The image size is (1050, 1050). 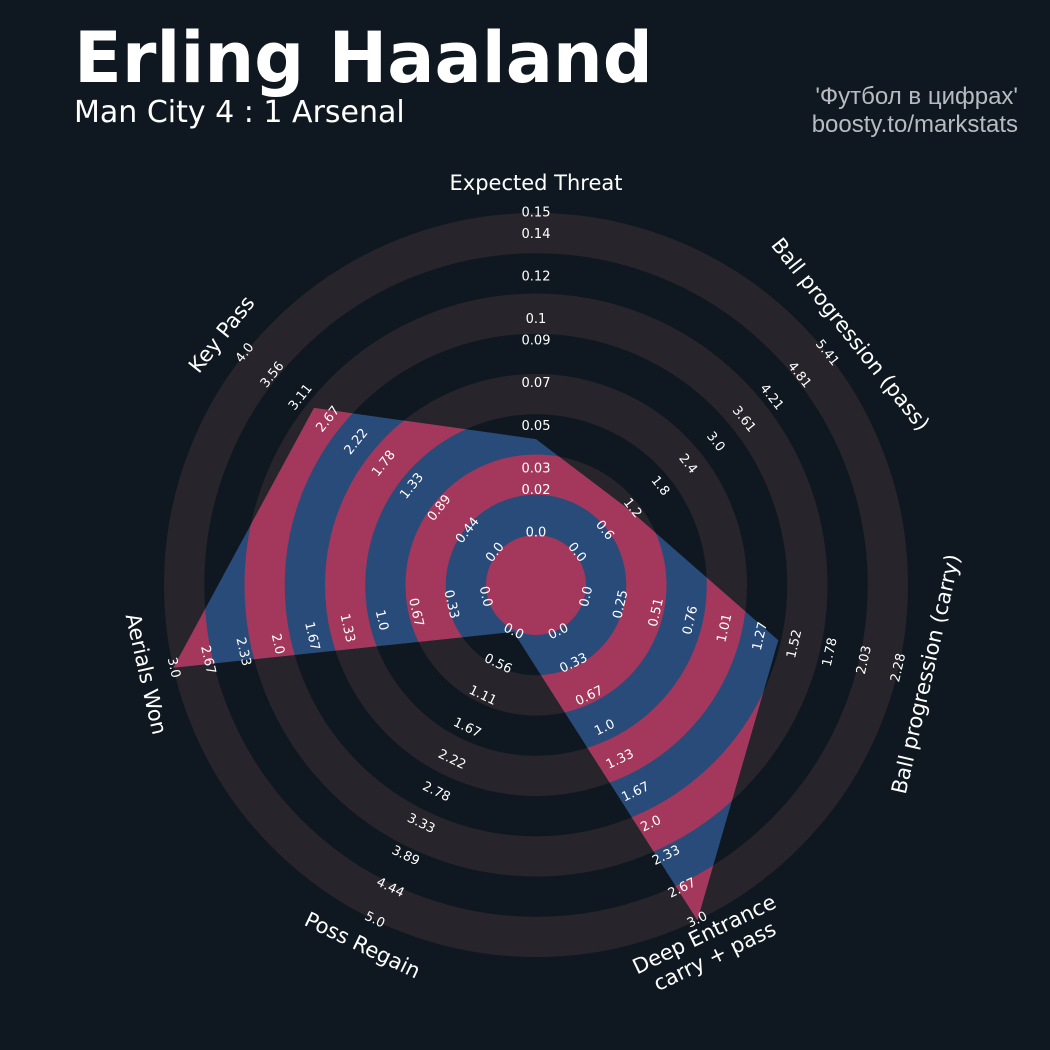 What do you see at coordinates (450, 605) in the screenshot?
I see `tick-label: 0.33` at bounding box center [450, 605].